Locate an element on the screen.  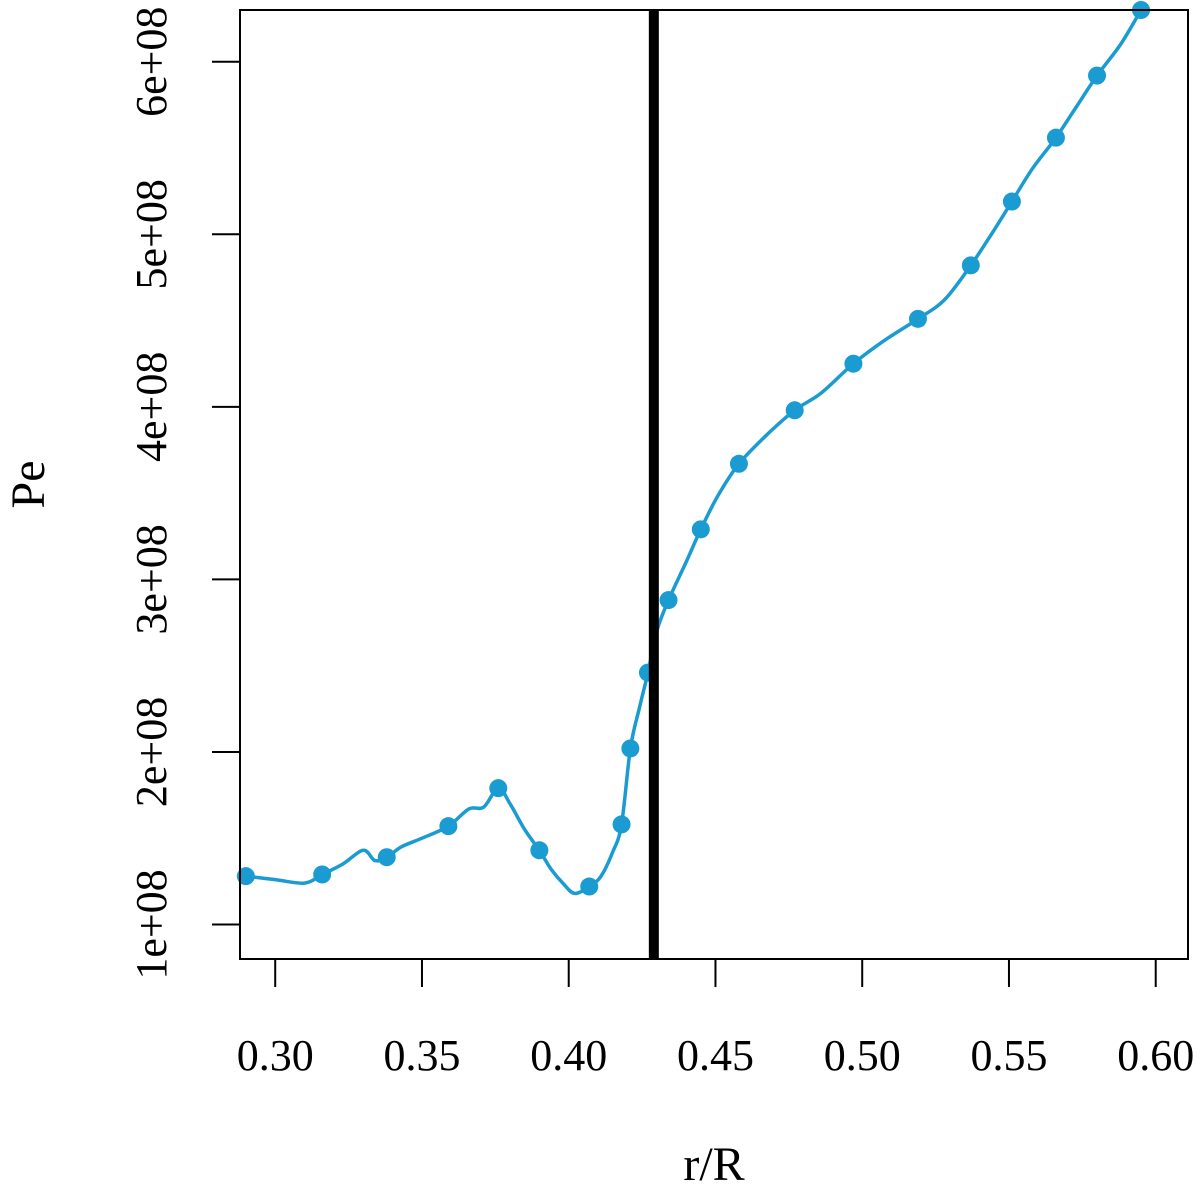
y-tick-label: 1e+08 is located at coordinates (151, 924).